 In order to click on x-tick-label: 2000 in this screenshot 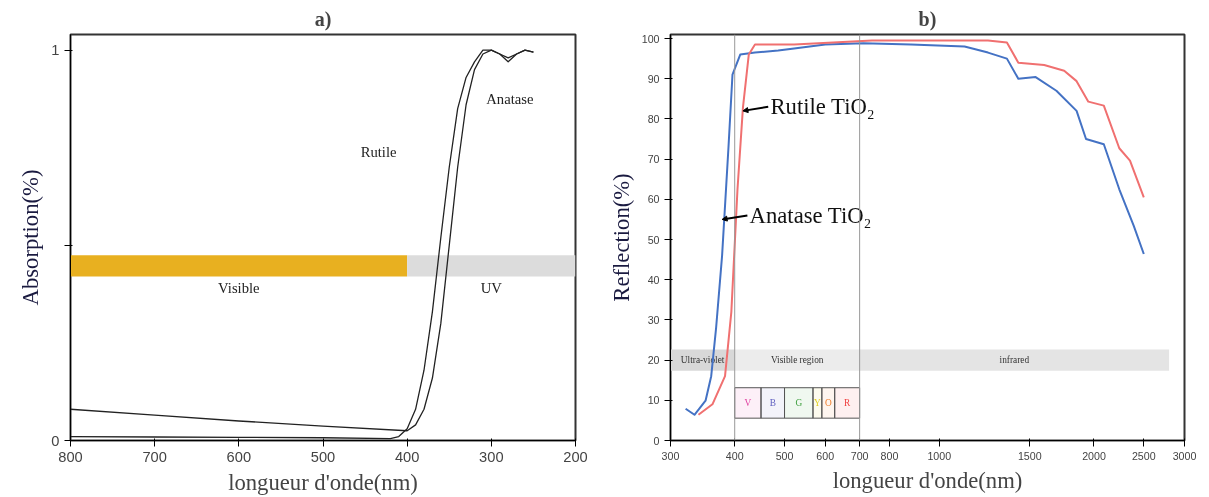, I will do `click(1094, 455)`.